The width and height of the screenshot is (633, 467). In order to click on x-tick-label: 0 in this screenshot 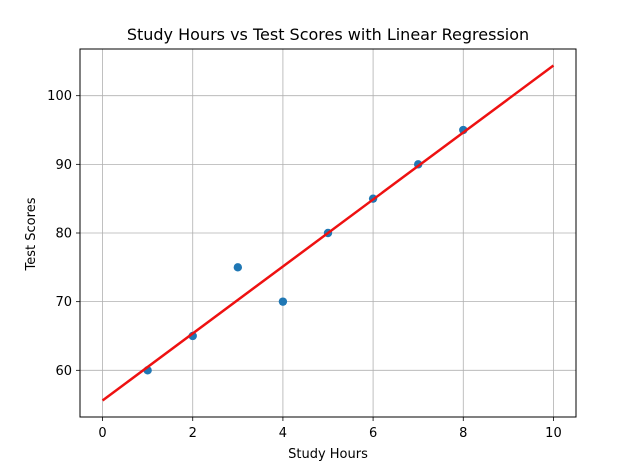, I will do `click(102, 433)`.